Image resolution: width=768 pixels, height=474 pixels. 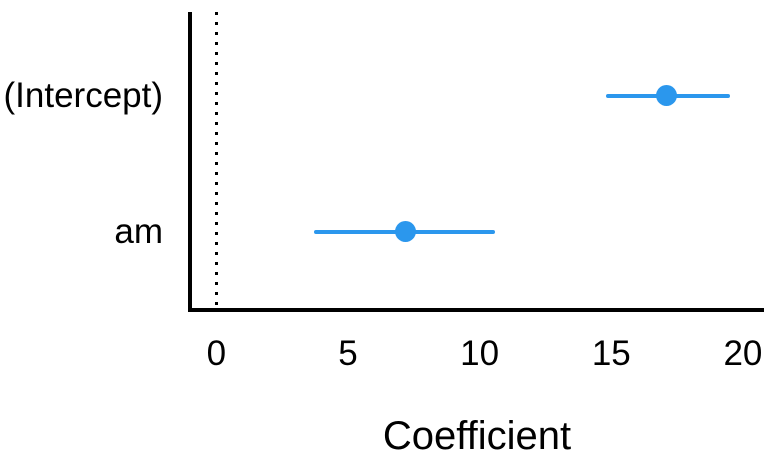 What do you see at coordinates (476, 310) in the screenshot?
I see `x-axis-line` at bounding box center [476, 310].